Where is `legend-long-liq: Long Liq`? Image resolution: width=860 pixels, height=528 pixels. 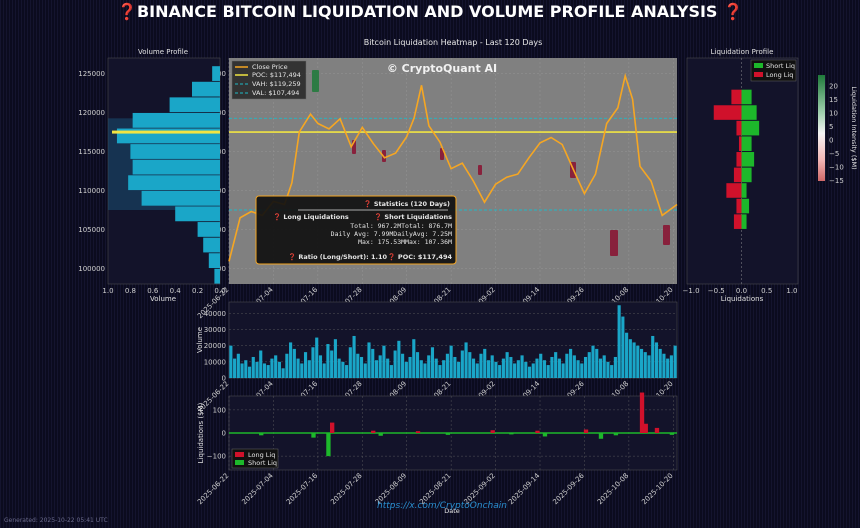
legend-long-liq: Long Liq is located at coordinates (779, 75).